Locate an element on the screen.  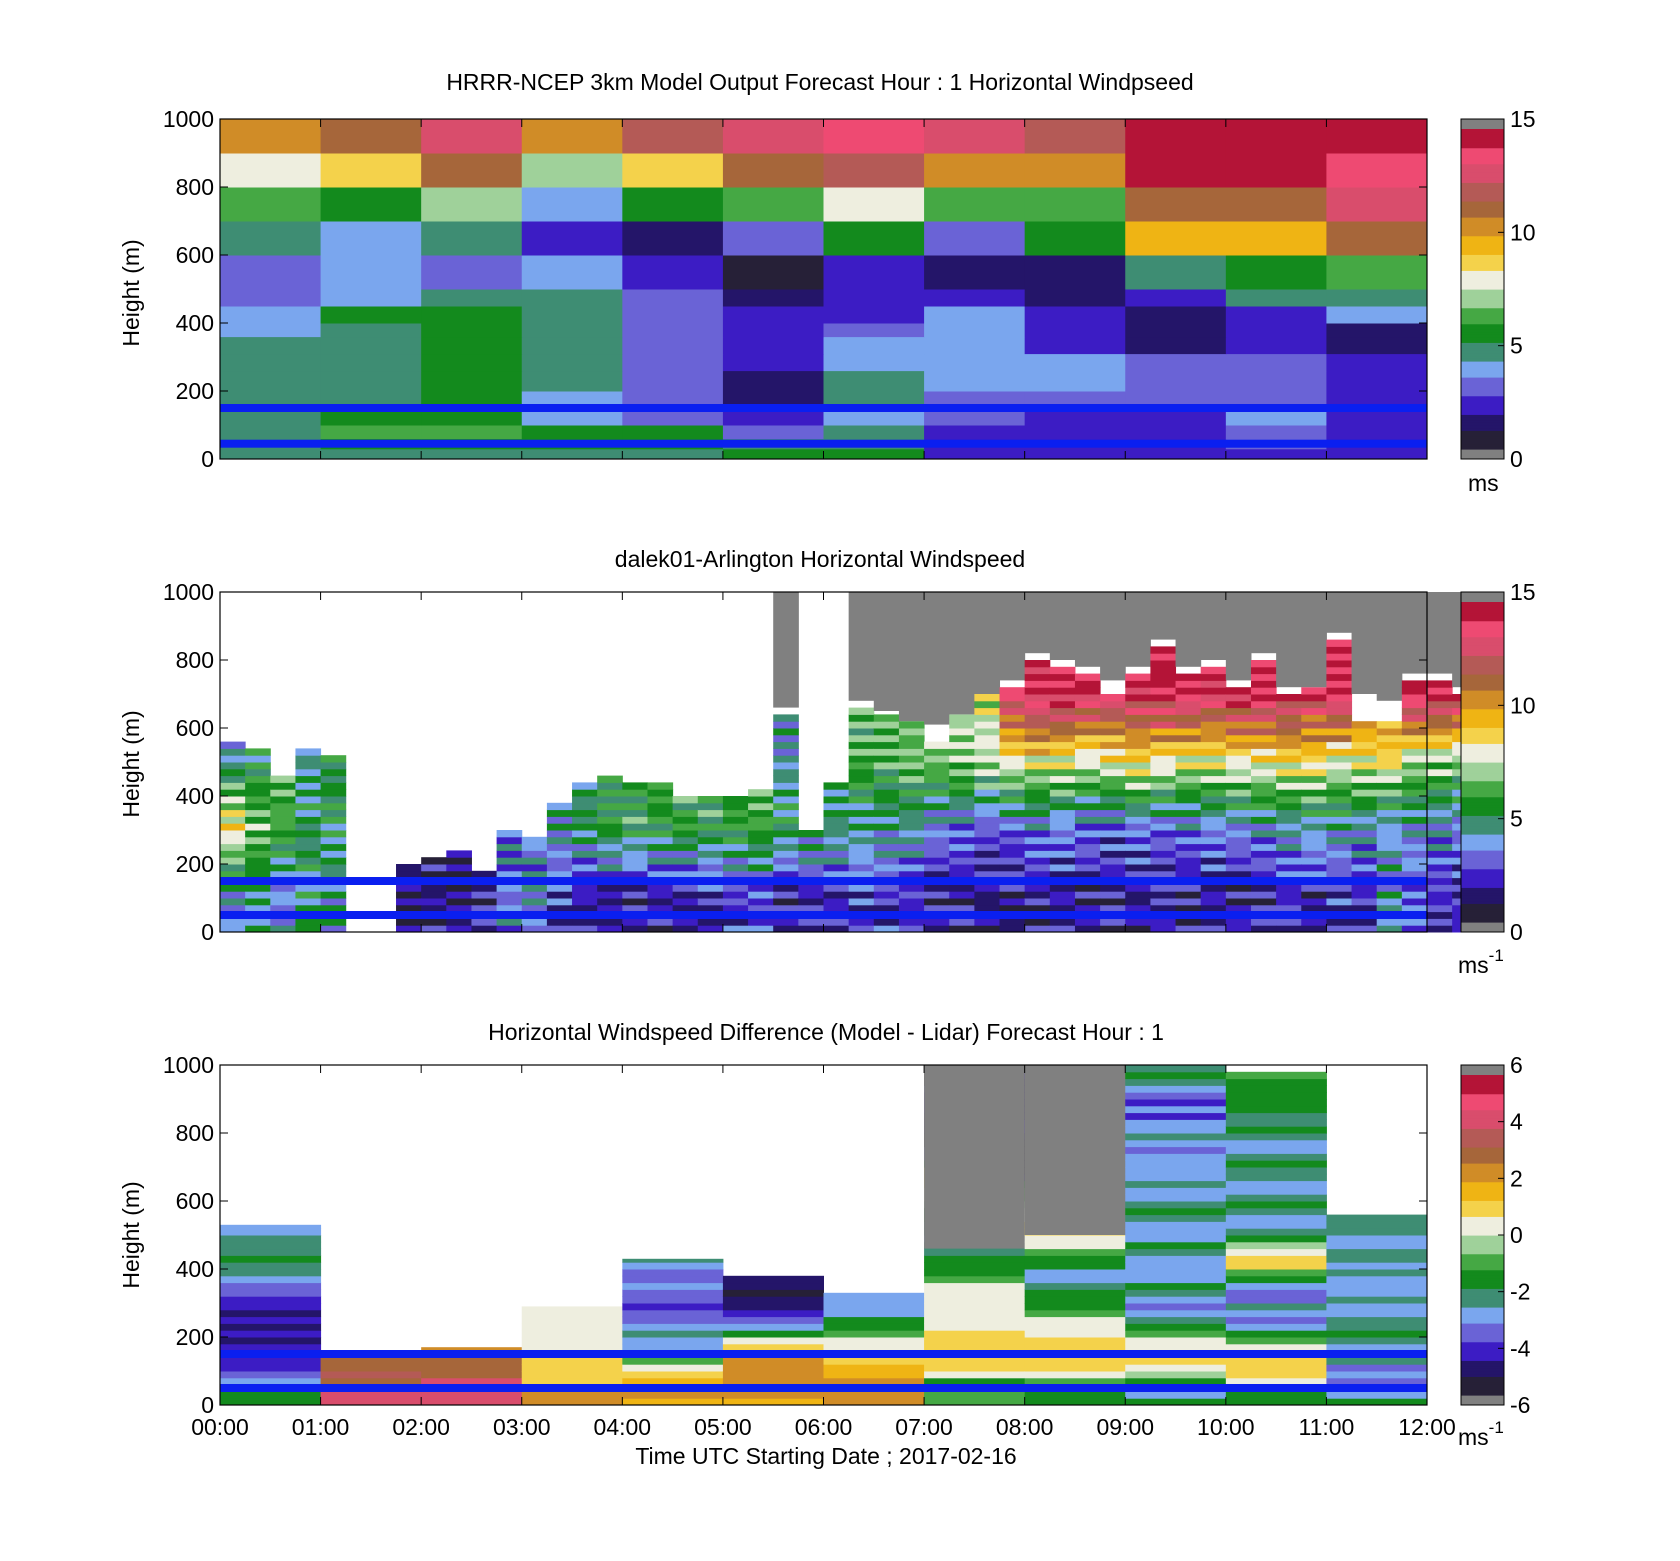
panel-model-ylabel: Height (m) is located at coordinates (131, 292).